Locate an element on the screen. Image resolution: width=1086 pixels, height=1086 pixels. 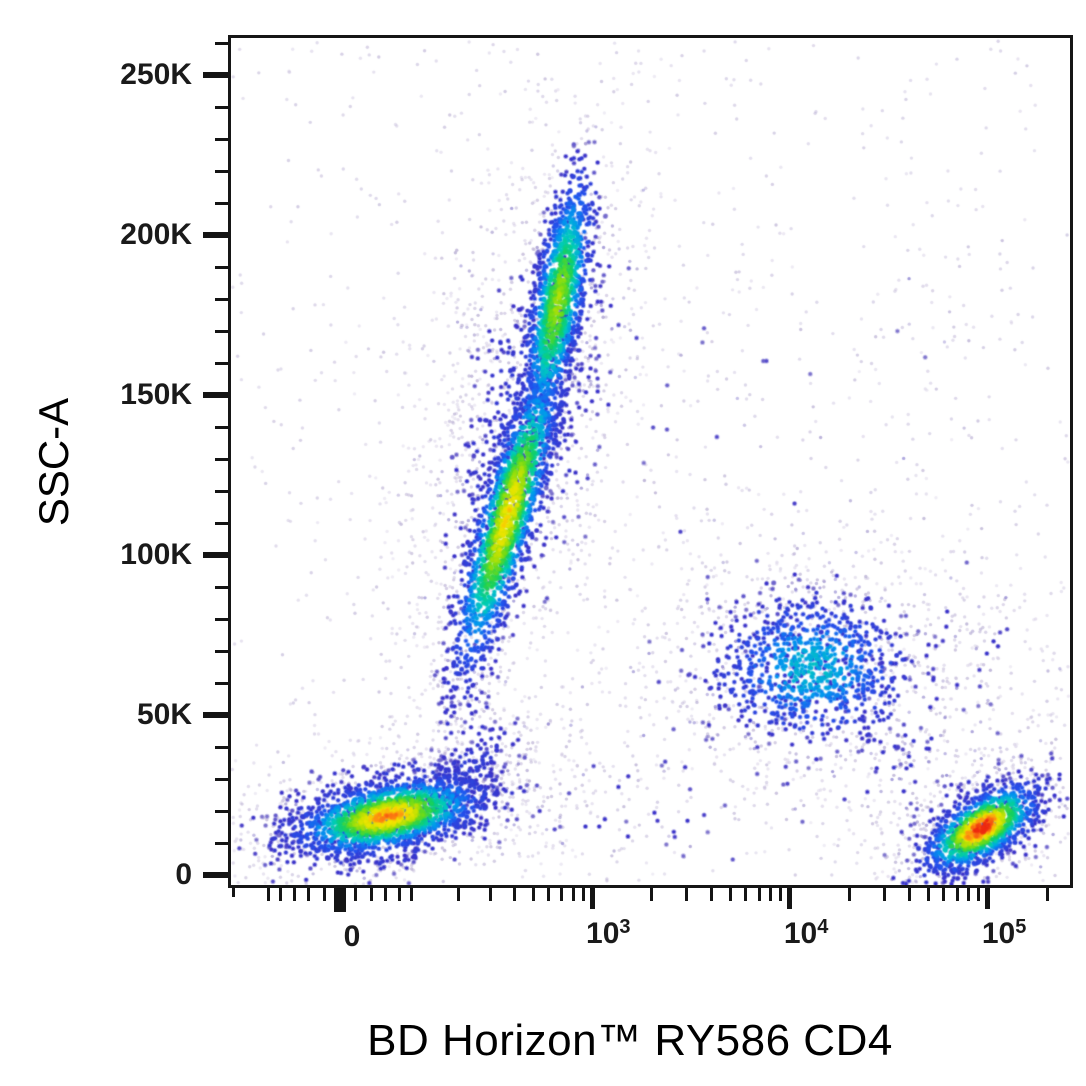
x-tick-label: 10³ is located at coordinates (608, 933).